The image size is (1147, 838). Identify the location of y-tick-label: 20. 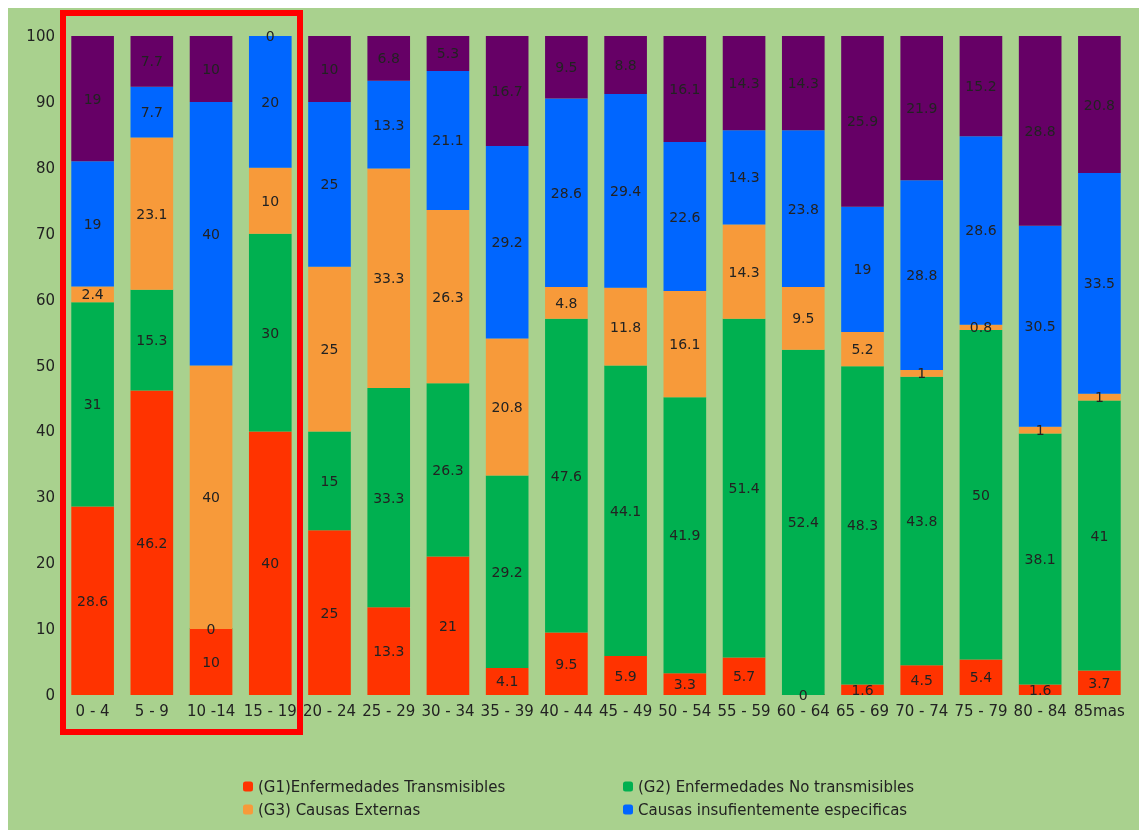
(45, 563).